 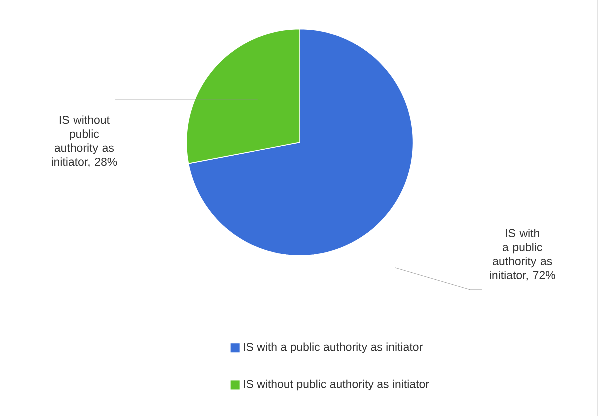 I want to click on legend-label: IS without public authority as initiator, so click(x=337, y=385).